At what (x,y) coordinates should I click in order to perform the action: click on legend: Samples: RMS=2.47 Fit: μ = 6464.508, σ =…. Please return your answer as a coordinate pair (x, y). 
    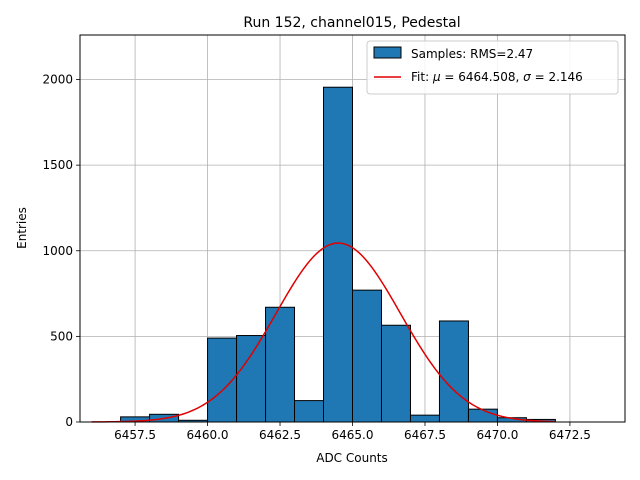
    Looking at the image, I should click on (492, 67).